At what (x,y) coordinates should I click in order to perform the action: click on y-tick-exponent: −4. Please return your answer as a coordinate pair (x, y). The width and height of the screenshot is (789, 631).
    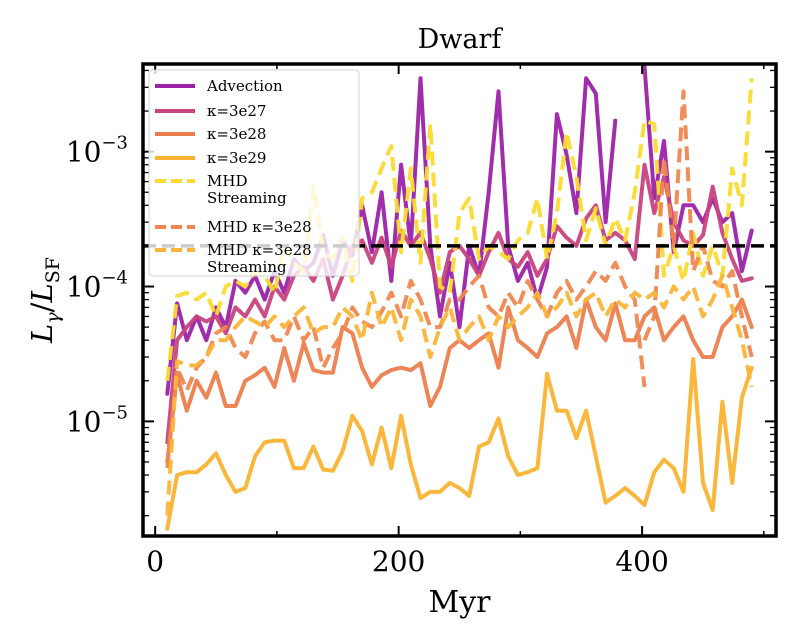
    Looking at the image, I should click on (114, 278).